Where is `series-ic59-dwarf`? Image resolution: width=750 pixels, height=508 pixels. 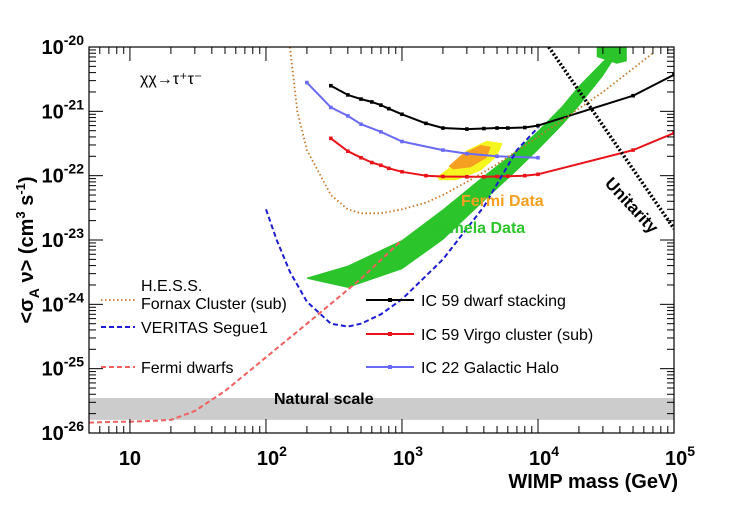
series-ic59-dwarf is located at coordinates (502, 102).